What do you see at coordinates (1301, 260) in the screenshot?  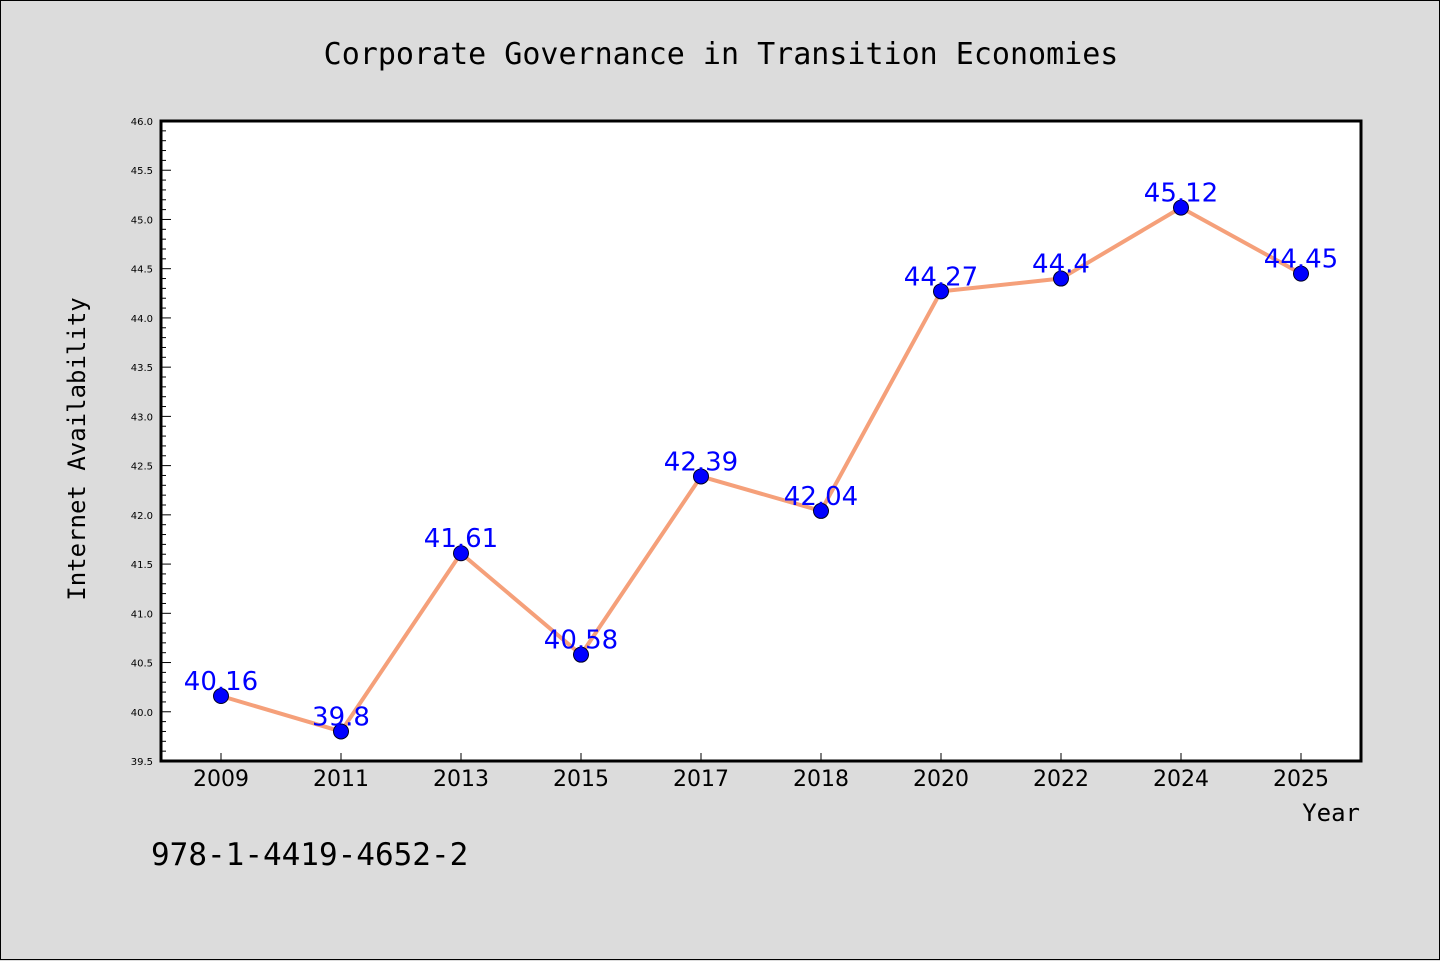 I see `data-label: 44.45` at bounding box center [1301, 260].